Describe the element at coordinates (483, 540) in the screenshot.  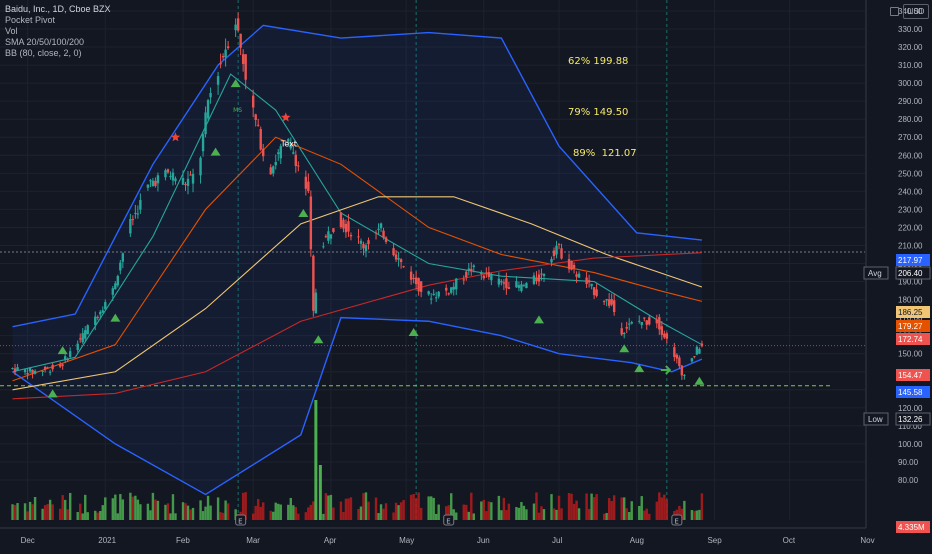
I see `time-tick-label: Jun` at that location.